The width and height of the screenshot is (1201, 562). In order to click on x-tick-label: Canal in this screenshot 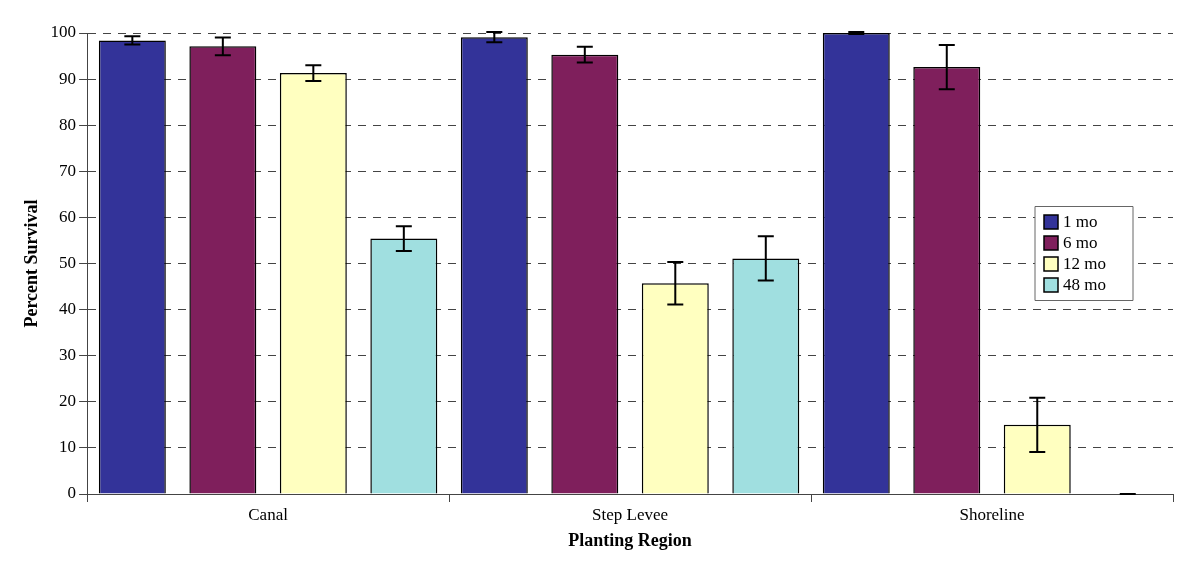, I will do `click(268, 514)`.